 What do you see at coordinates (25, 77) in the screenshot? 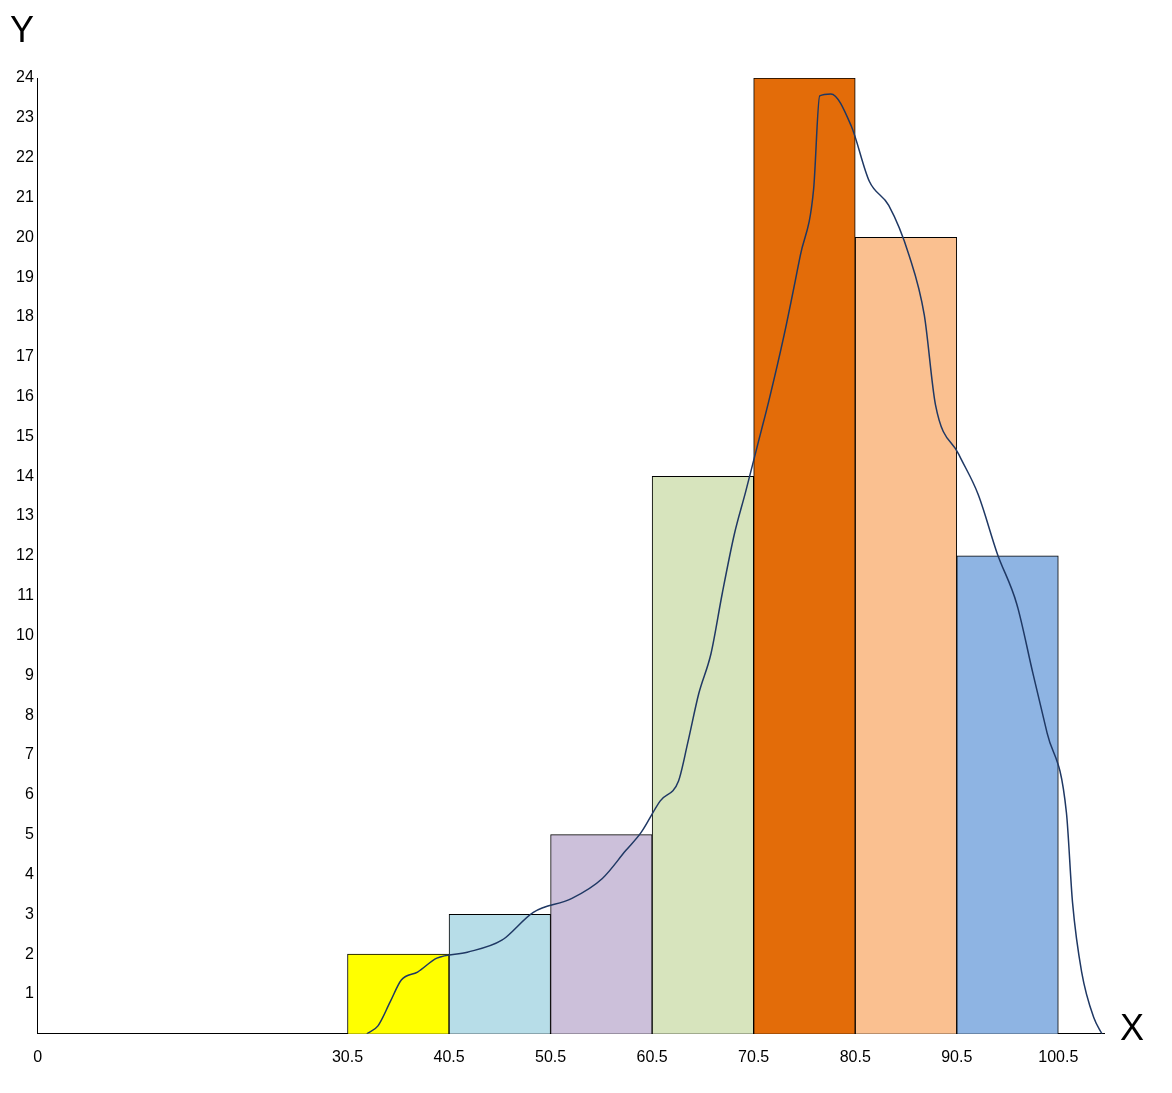
I see `y-tick-label: 24` at bounding box center [25, 77].